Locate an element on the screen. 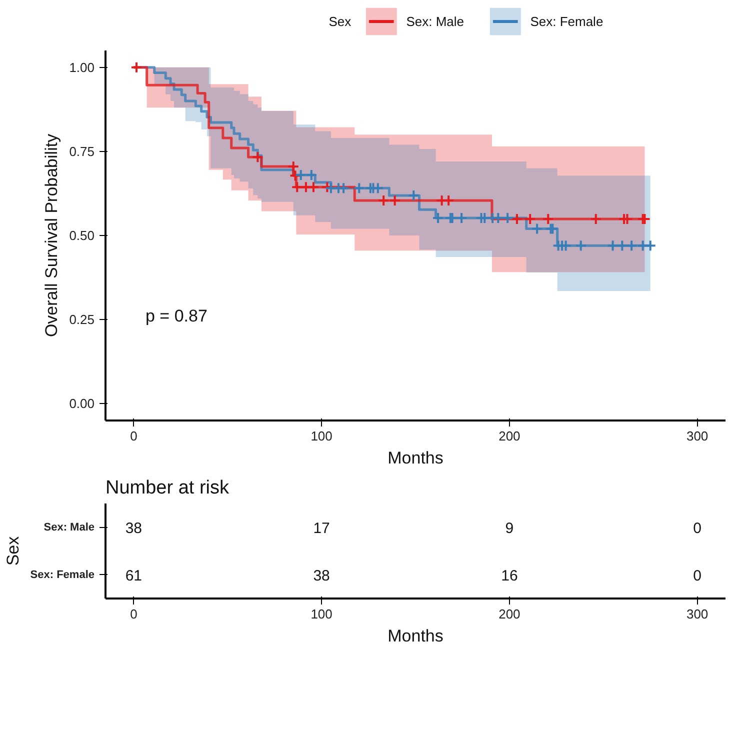 This screenshot has height=752, width=750. annotation: p = 0.87 is located at coordinates (177, 316).